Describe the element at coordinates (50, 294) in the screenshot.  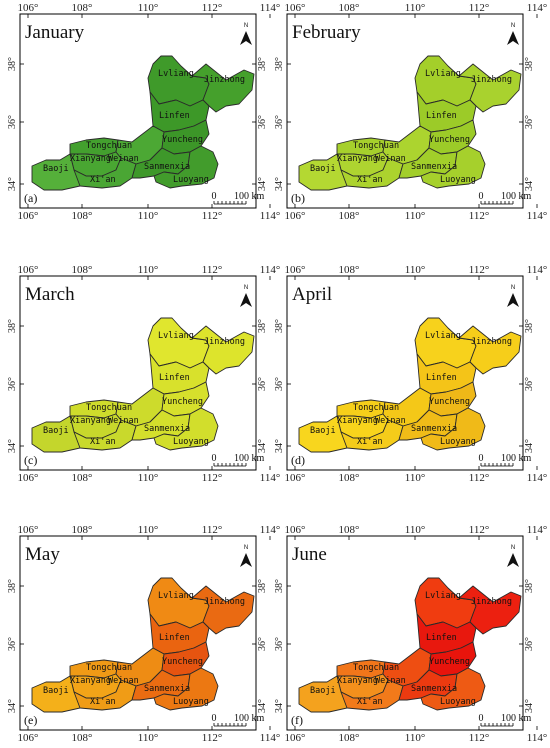
I see `month-title: March` at that location.